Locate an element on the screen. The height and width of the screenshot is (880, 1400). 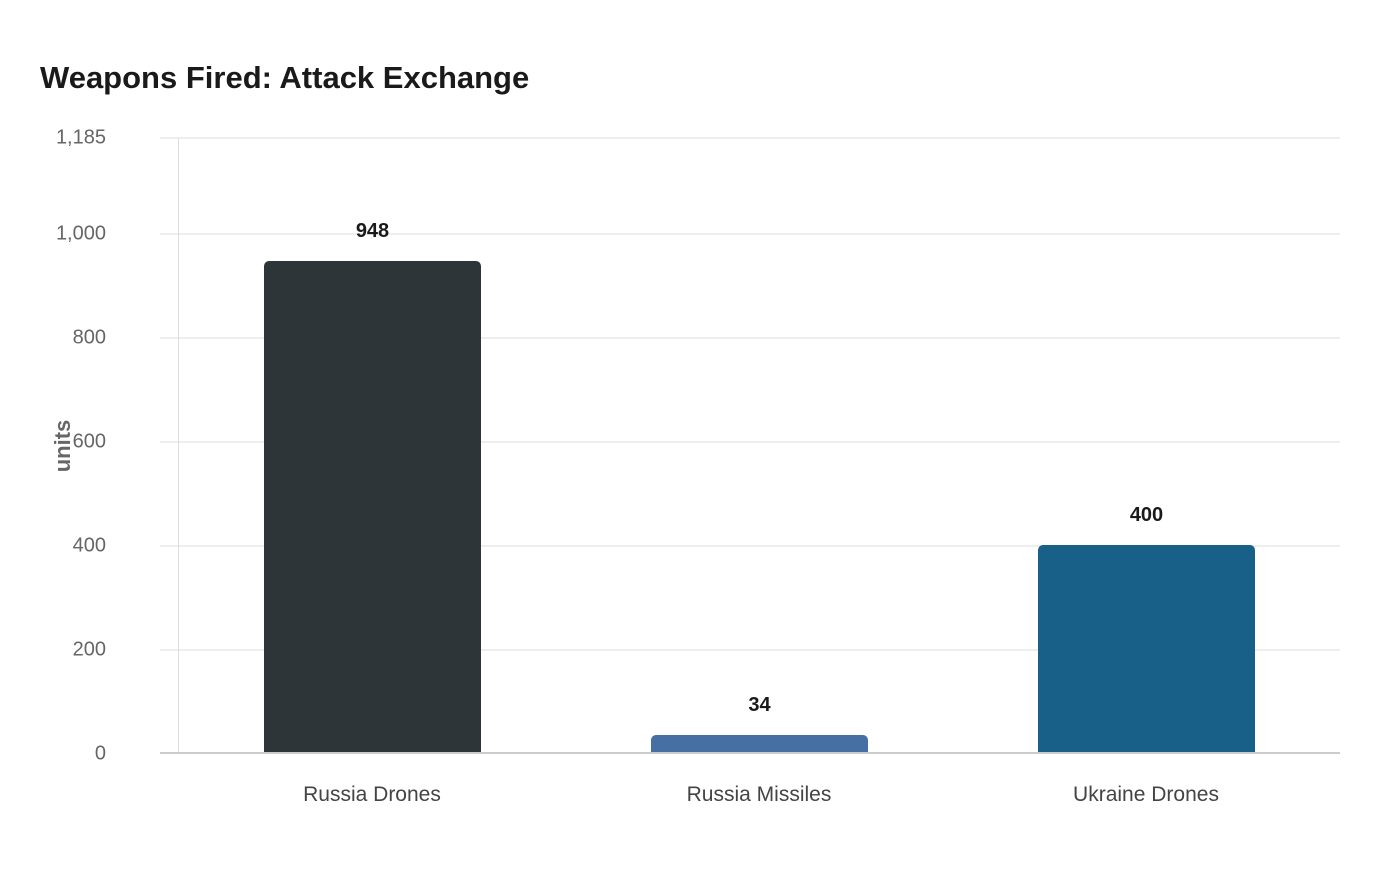
y-tick-label: 1,000 is located at coordinates (80, 233).